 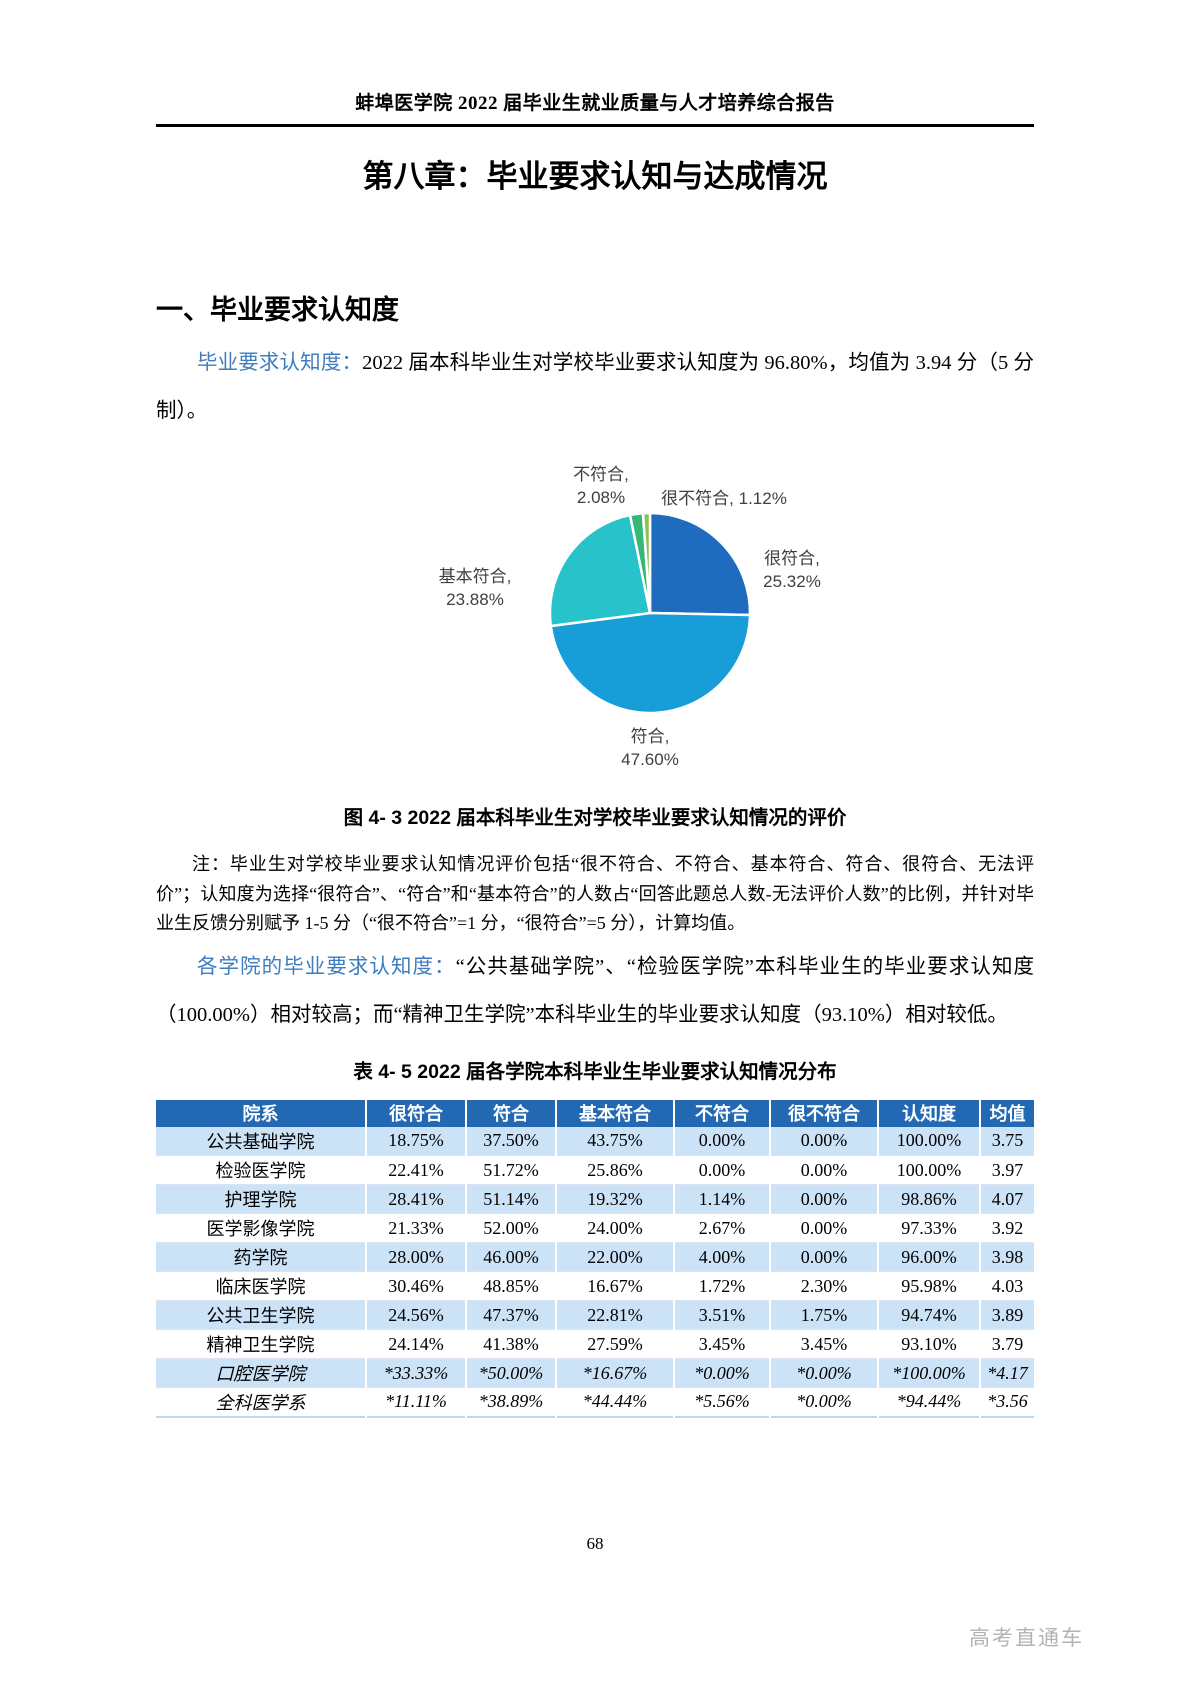 What do you see at coordinates (475, 599) in the screenshot?
I see `pie-label-line: 23.88%` at bounding box center [475, 599].